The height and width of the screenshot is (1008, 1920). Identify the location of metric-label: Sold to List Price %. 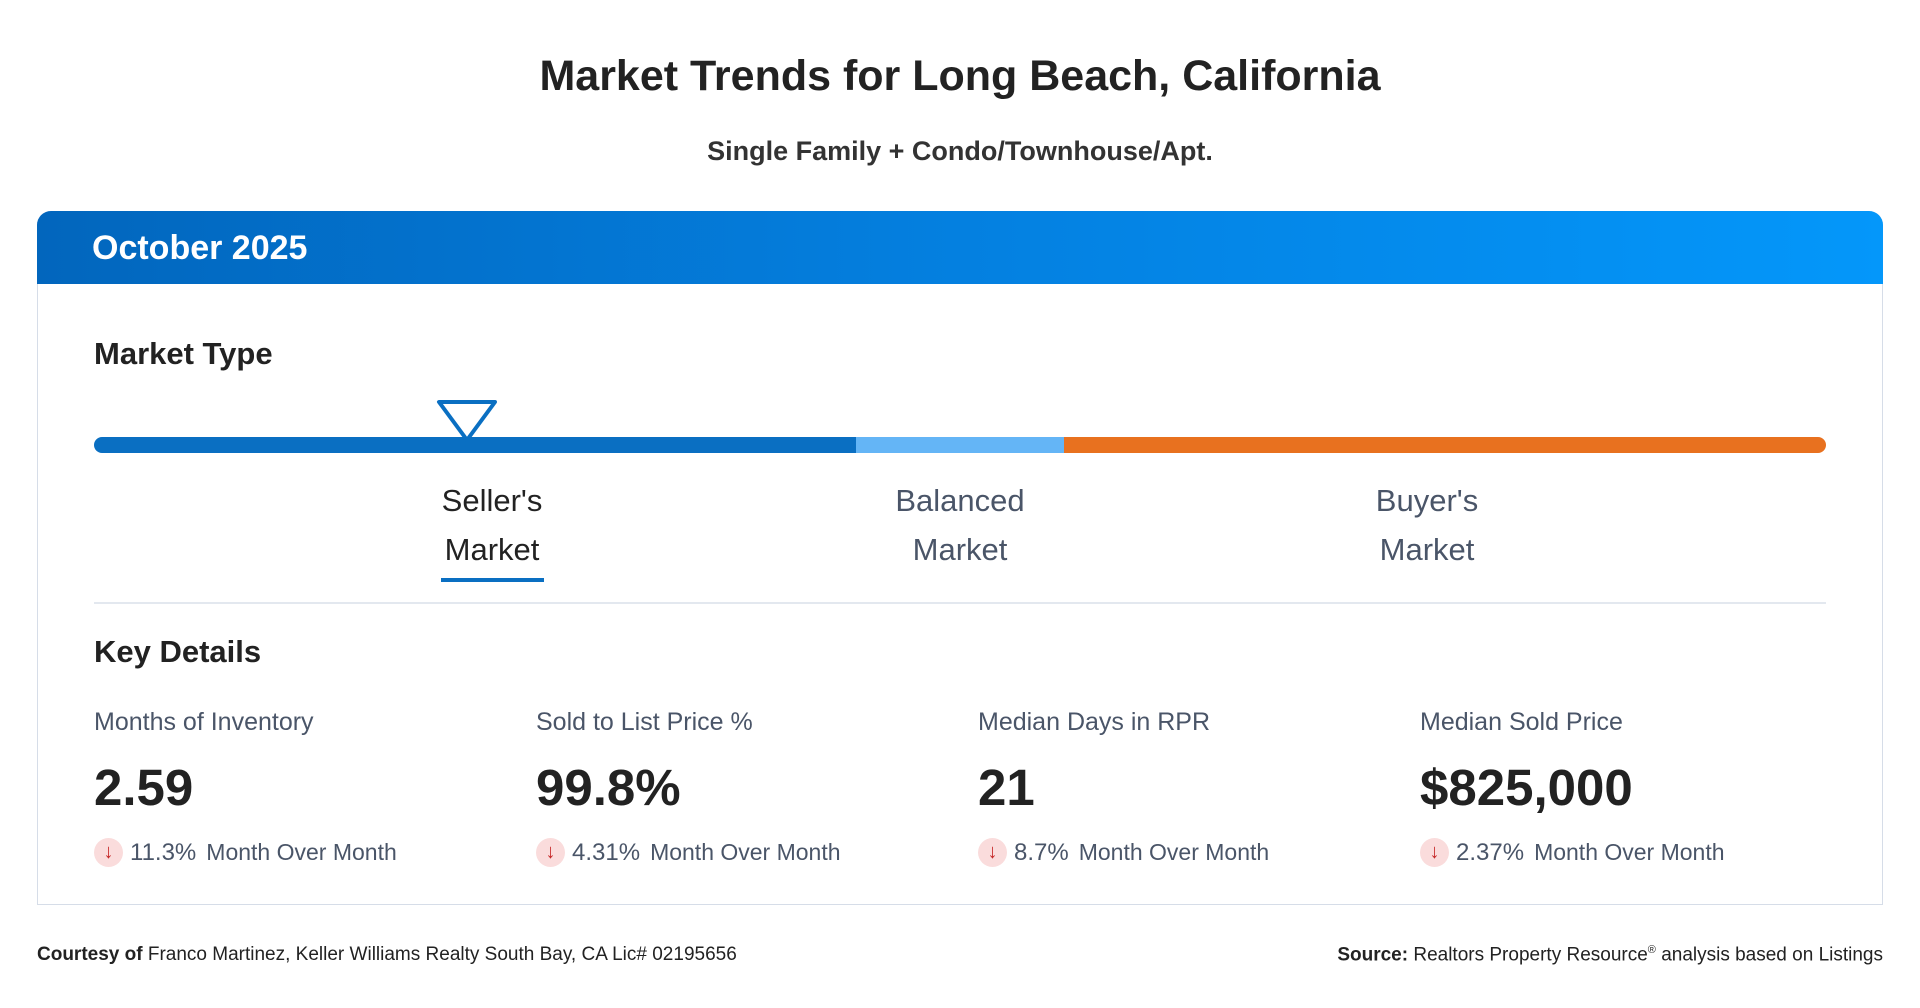
(644, 722).